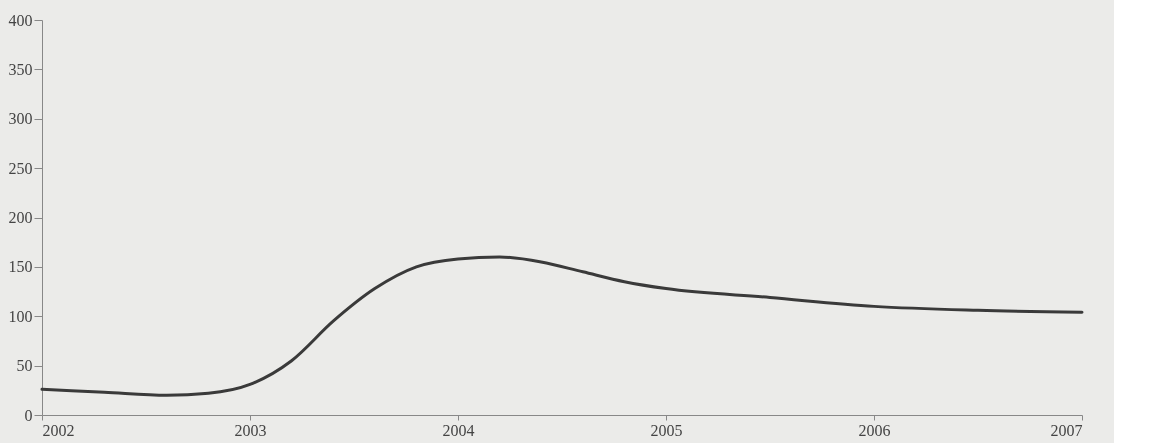 The height and width of the screenshot is (445, 1149). Describe the element at coordinates (874, 430) in the screenshot. I see `x-tick-label: 2006` at that location.